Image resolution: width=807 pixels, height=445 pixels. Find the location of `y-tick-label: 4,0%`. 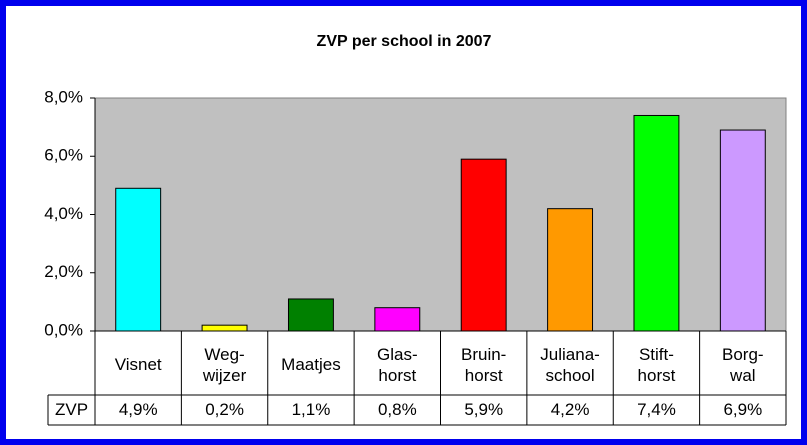

y-tick-label: 4,0% is located at coordinates (63, 213).